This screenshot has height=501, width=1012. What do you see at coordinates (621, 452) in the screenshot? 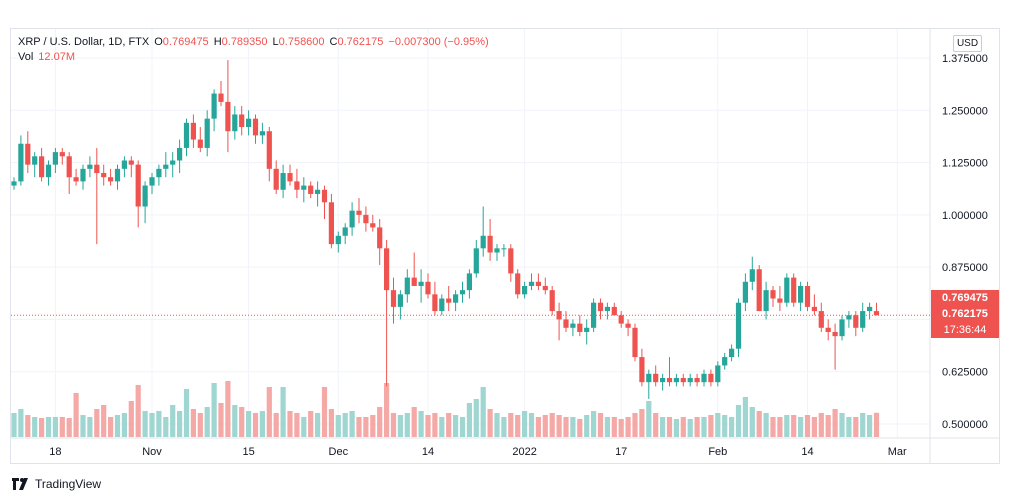
I see `time-tick-label: 17` at bounding box center [621, 452].